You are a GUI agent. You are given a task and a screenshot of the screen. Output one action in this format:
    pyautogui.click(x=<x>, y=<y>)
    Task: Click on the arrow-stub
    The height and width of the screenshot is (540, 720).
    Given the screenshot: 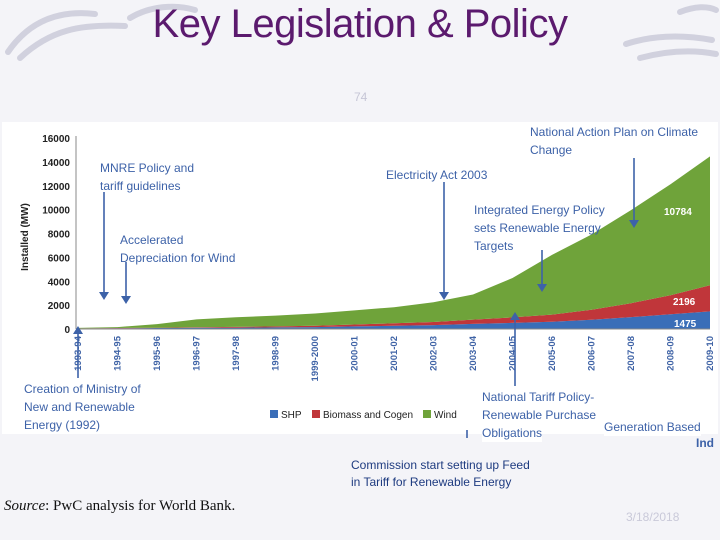 What is the action you would take?
    pyautogui.click(x=467, y=434)
    